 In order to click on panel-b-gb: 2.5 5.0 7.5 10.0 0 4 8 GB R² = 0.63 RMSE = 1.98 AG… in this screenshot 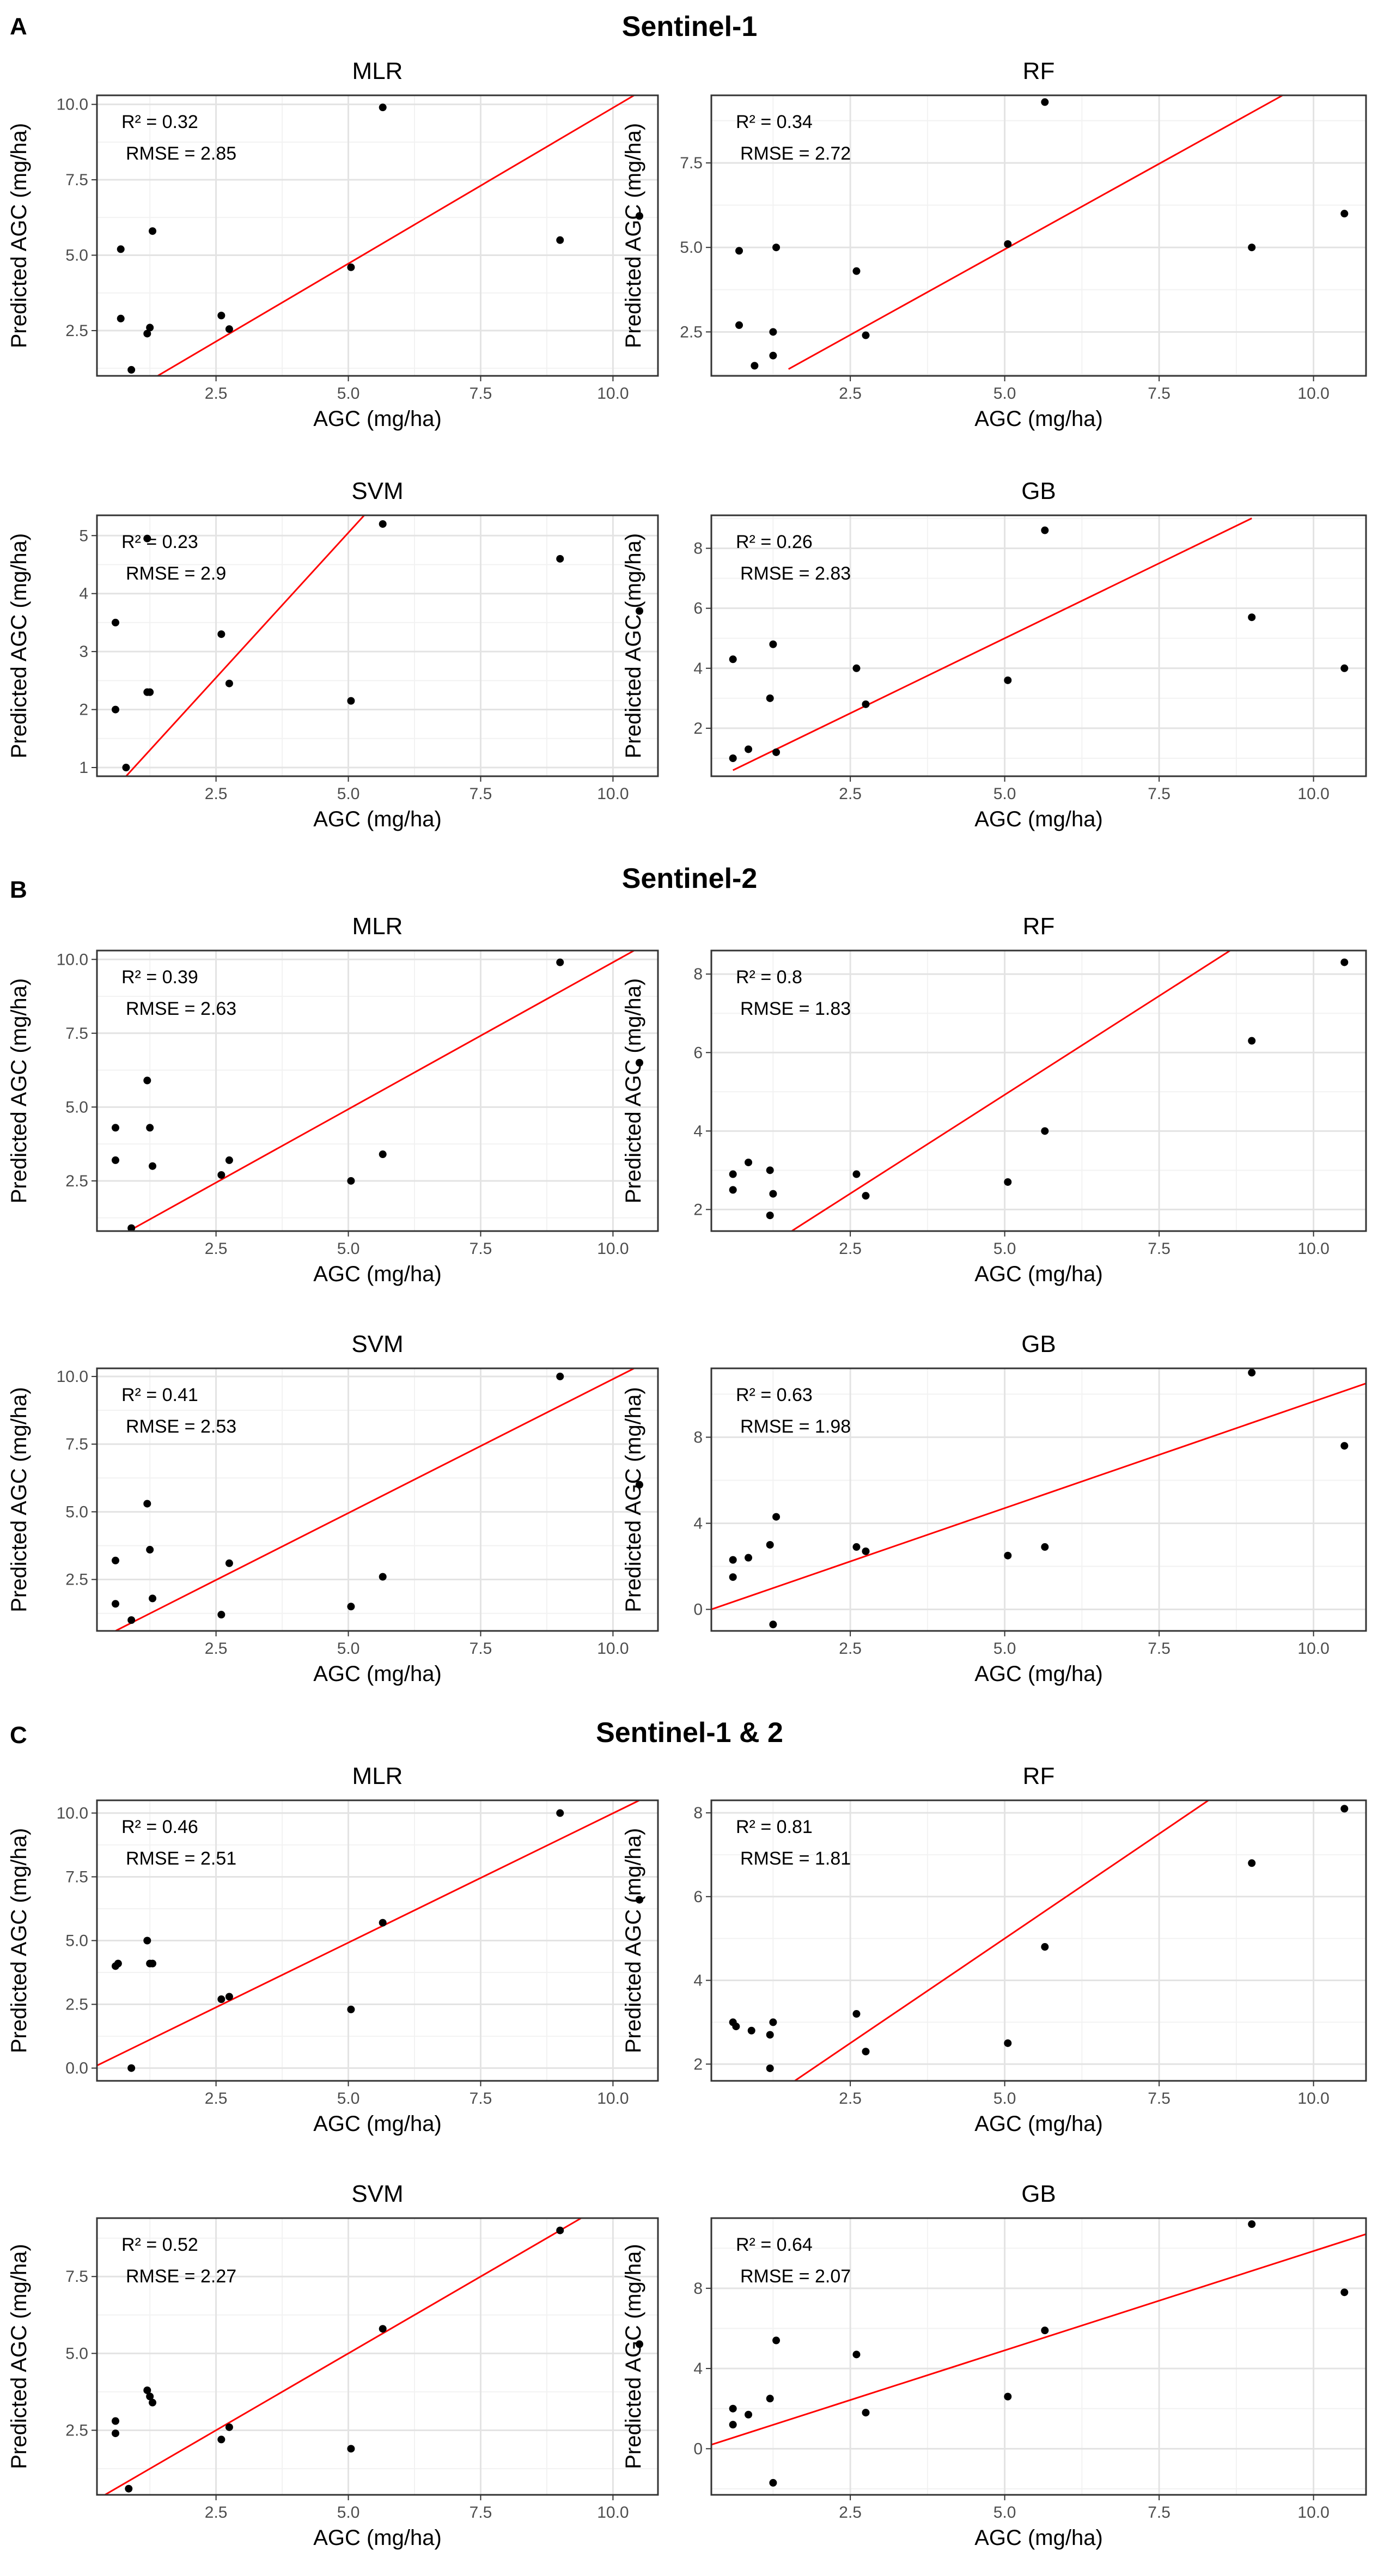, I will do `click(994, 1509)`.